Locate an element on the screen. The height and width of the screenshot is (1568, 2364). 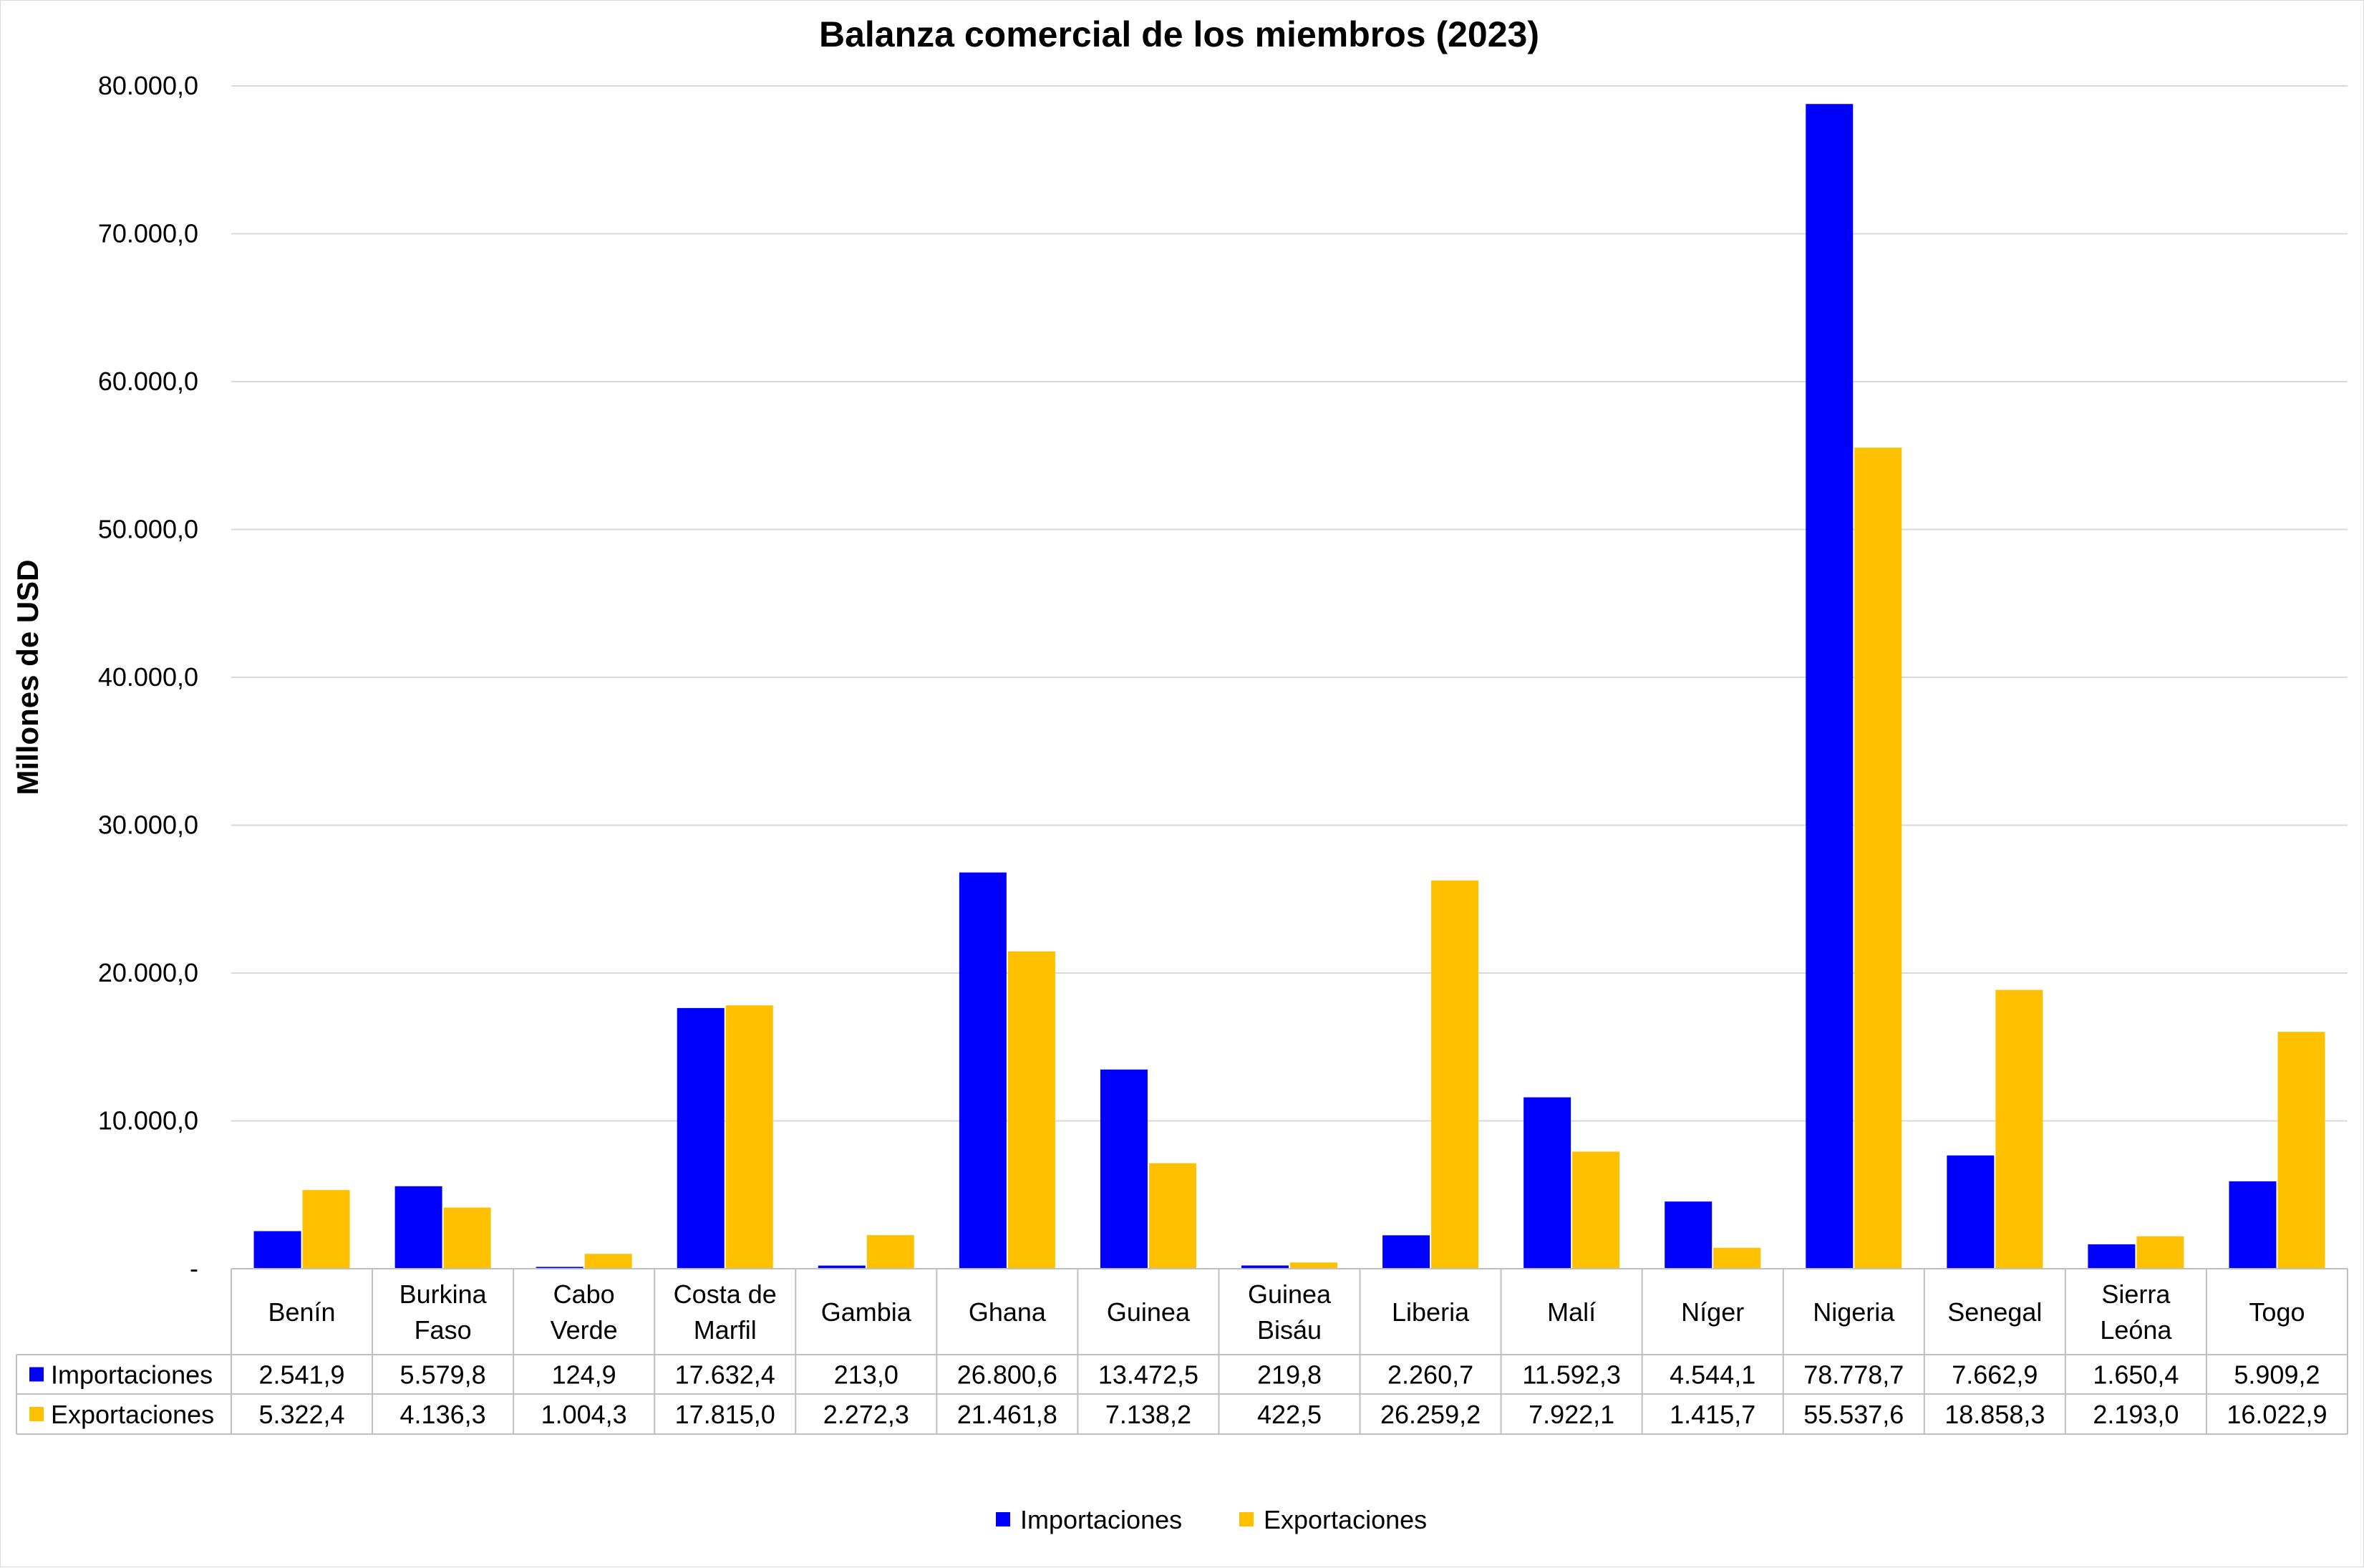
category-label: Verde is located at coordinates (584, 1330).